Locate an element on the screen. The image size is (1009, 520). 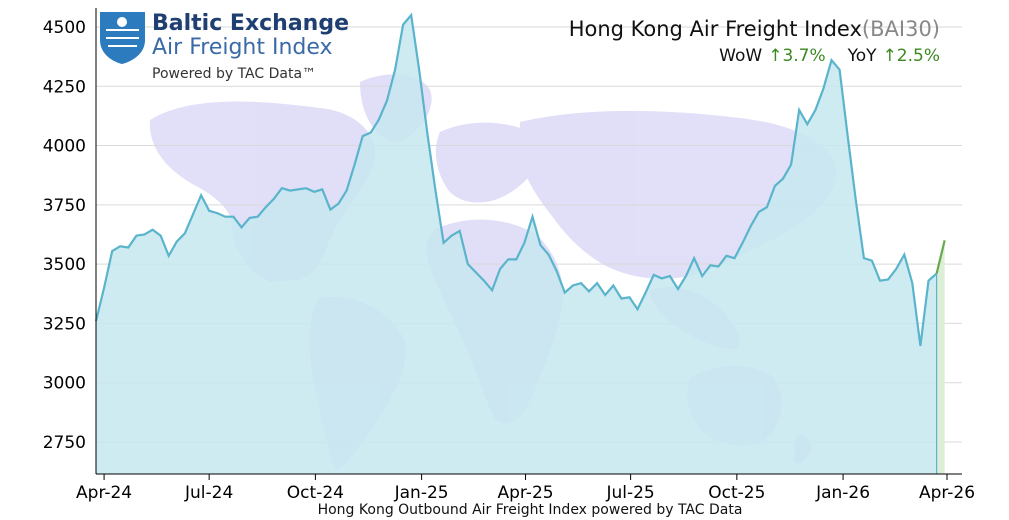
x-tick-label: Jul-25 is located at coordinates (629, 493).